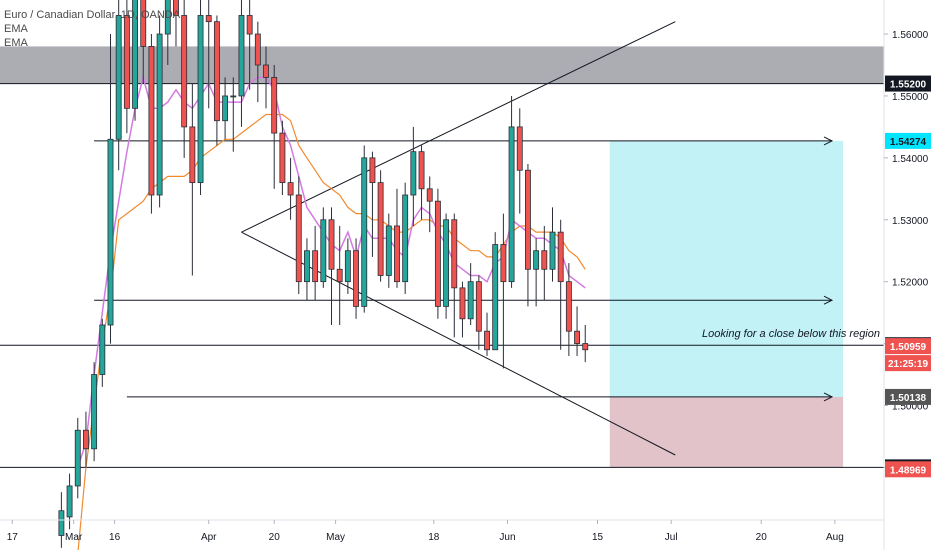 Image resolution: width=932 pixels, height=555 pixels. Describe the element at coordinates (507, 537) in the screenshot. I see `x-tick-label-7: Jun` at that location.